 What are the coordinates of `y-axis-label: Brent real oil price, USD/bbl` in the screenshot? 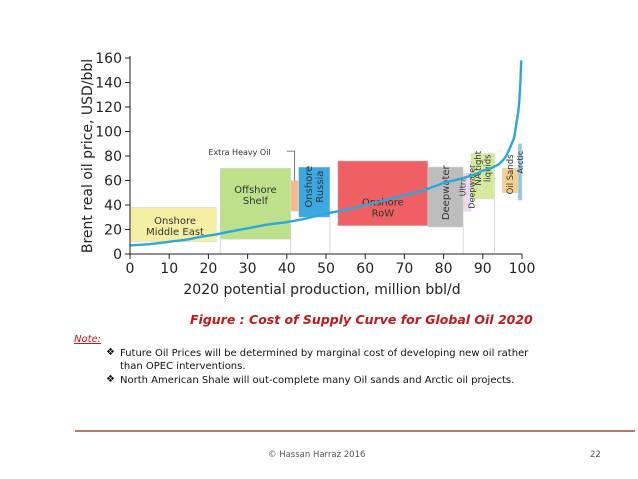 It's located at (88, 156).